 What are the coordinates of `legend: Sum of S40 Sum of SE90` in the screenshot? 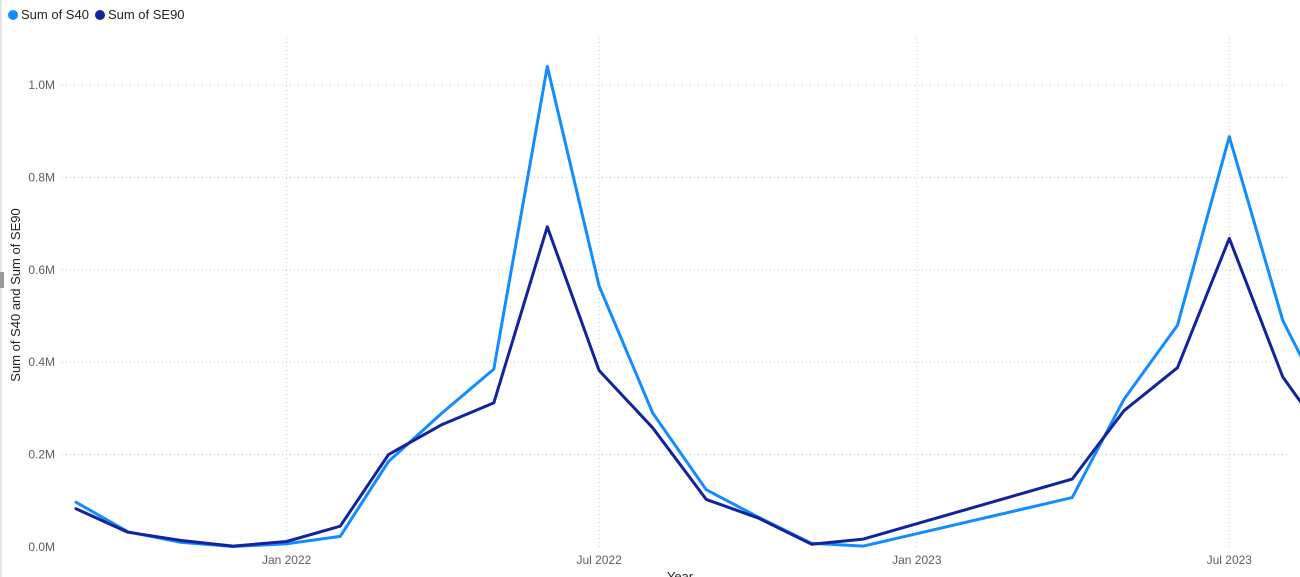 It's located at (99, 14).